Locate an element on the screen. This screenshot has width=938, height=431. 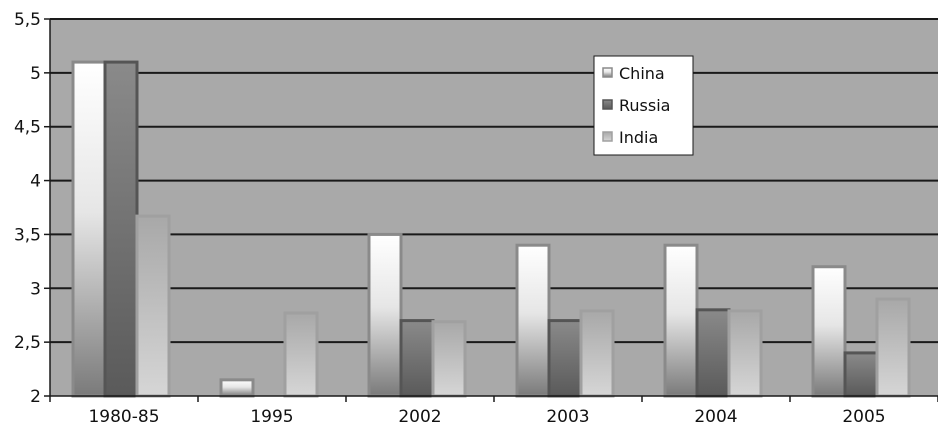
x-tick-label: 1980-85 is located at coordinates (123, 417).